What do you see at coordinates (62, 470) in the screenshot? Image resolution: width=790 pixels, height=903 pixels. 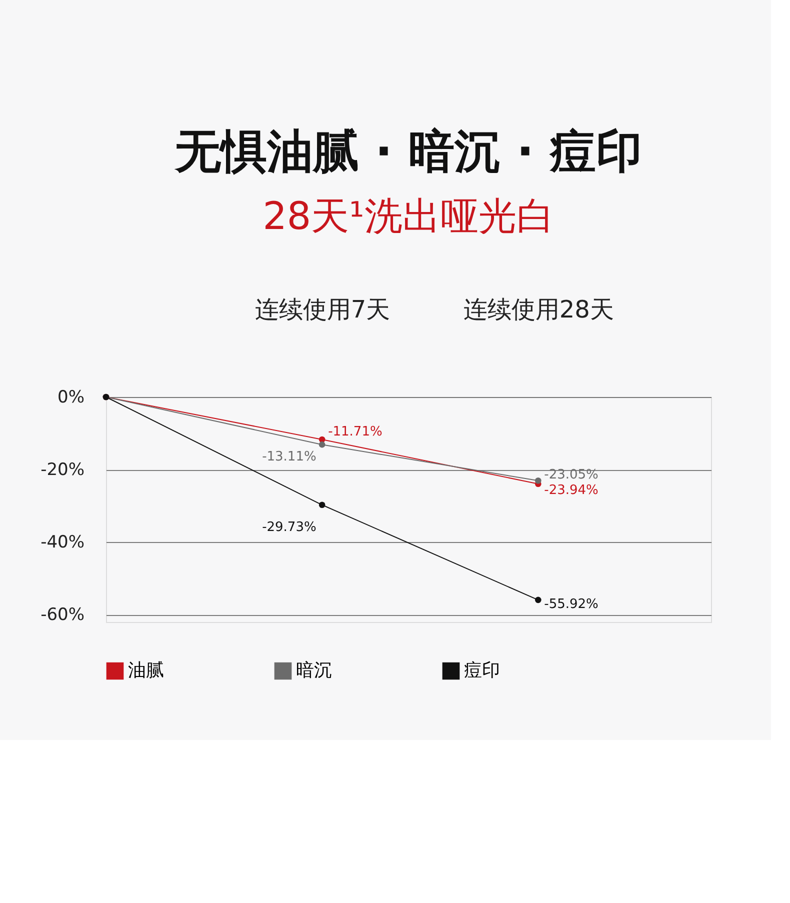 I see `y-tick-label: -20%` at bounding box center [62, 470].